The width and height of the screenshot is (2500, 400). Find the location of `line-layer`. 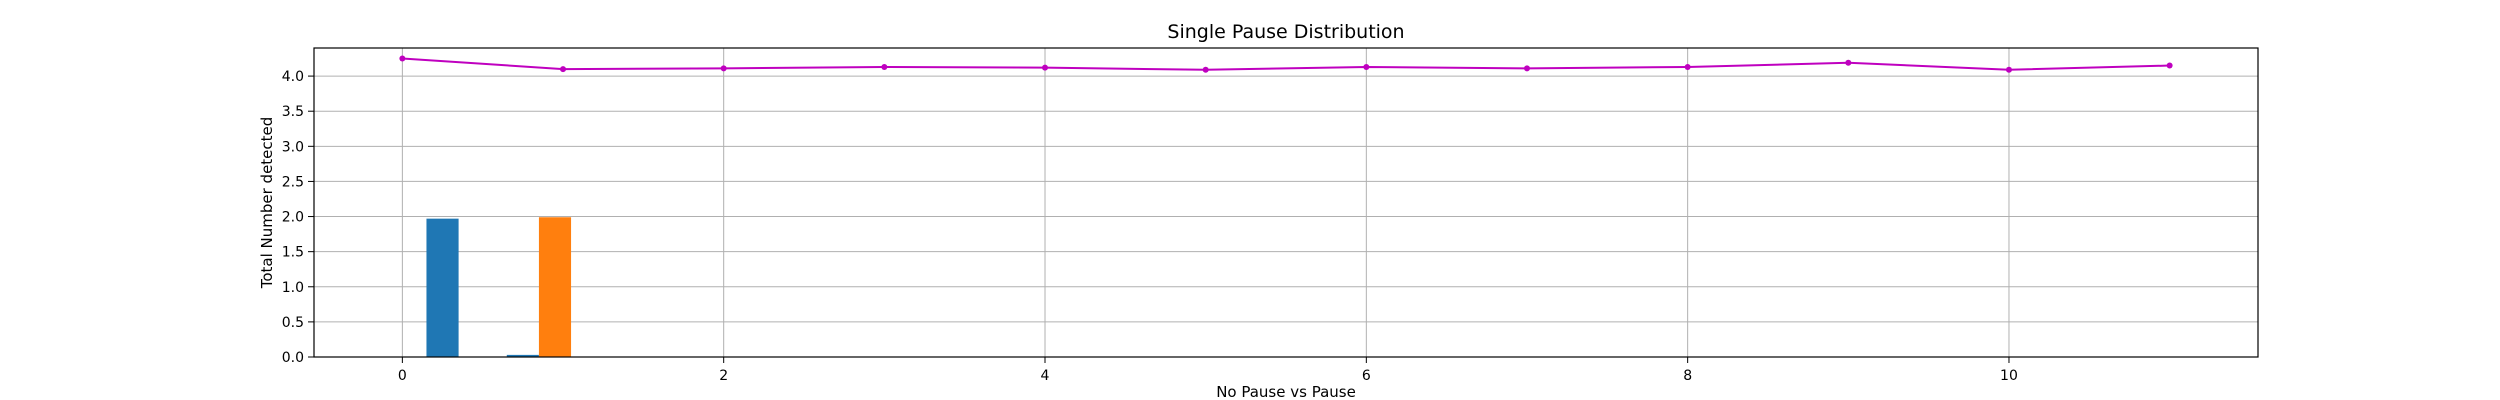

line-layer is located at coordinates (1286, 64).